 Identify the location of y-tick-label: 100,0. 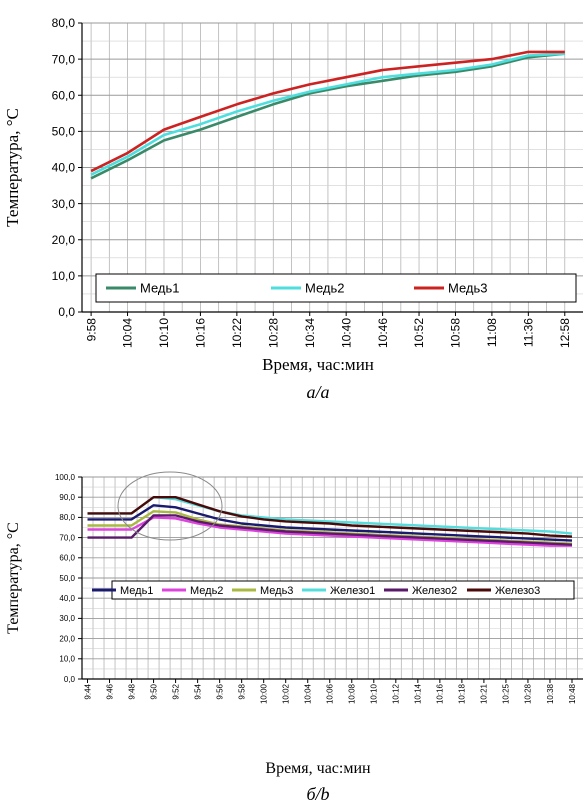
(65, 477).